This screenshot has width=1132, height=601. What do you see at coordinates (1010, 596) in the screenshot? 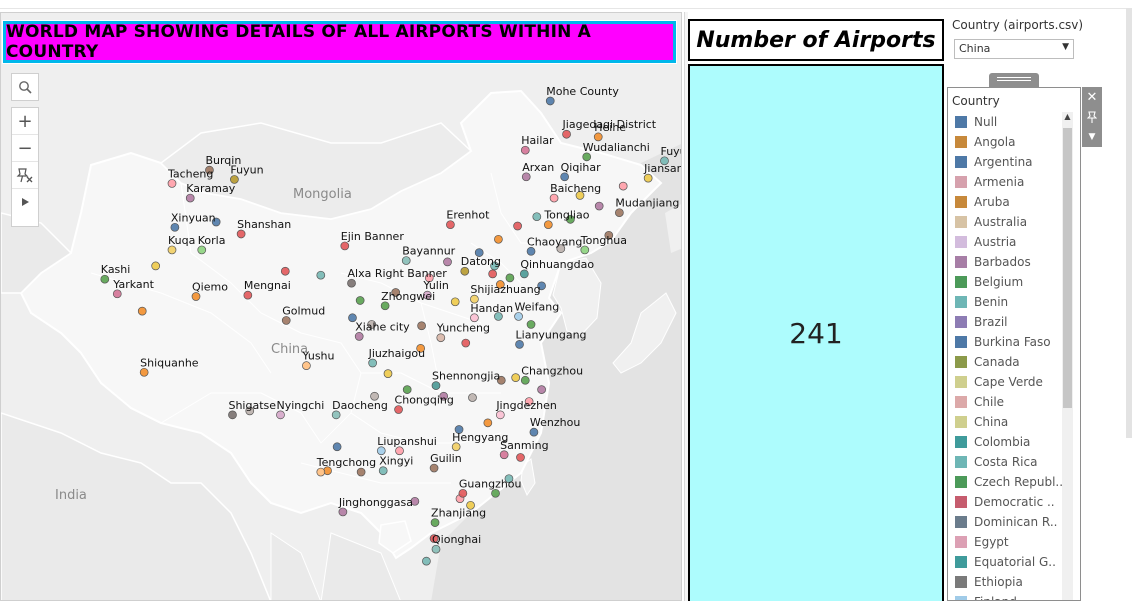
I see `legend-item: Finland` at bounding box center [1010, 596].